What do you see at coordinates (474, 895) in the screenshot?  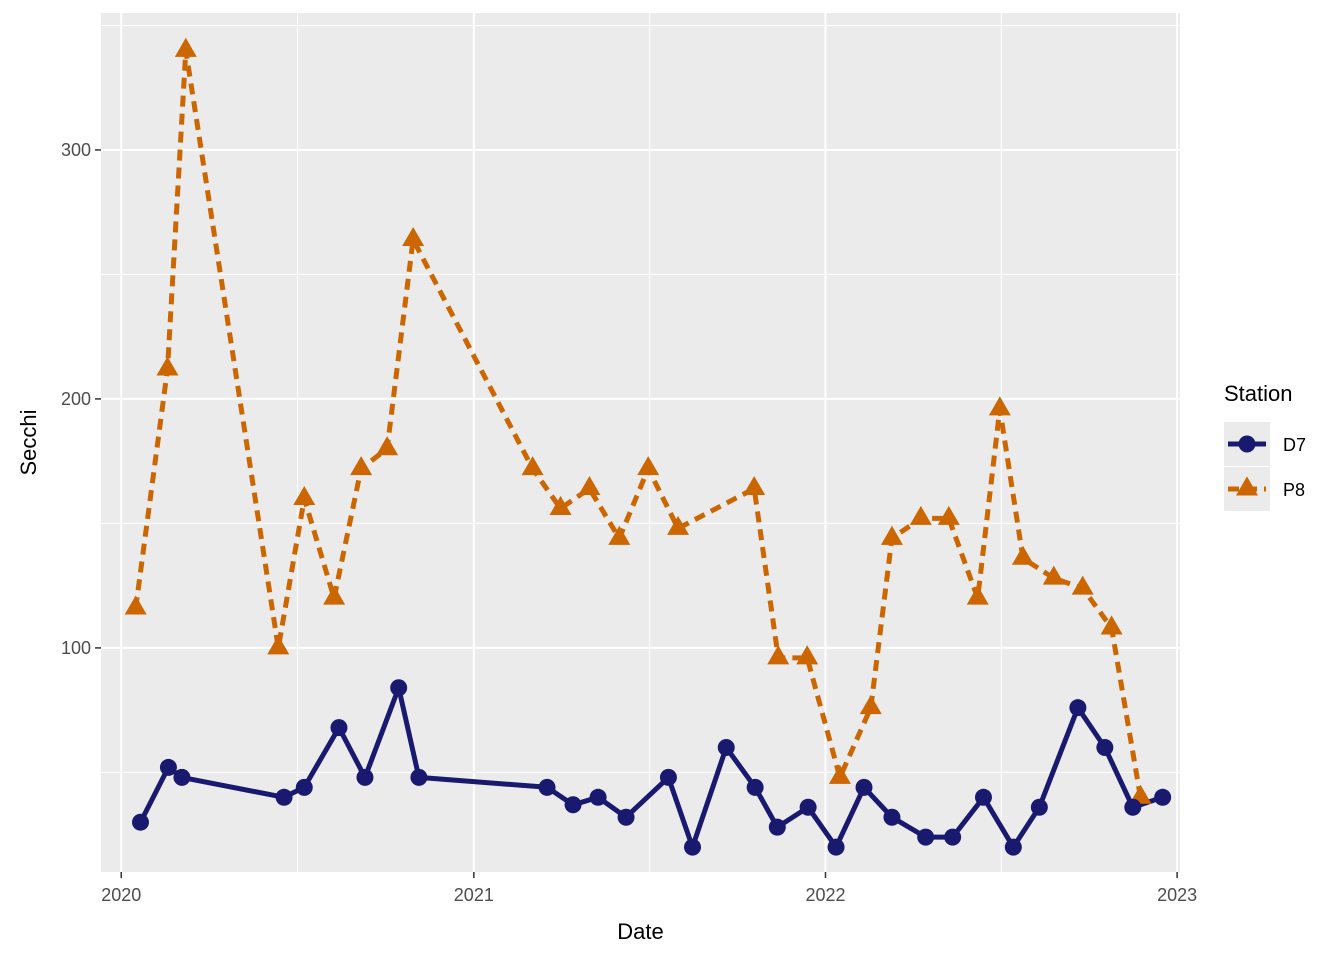 I see `x-tick-label: 2021` at bounding box center [474, 895].